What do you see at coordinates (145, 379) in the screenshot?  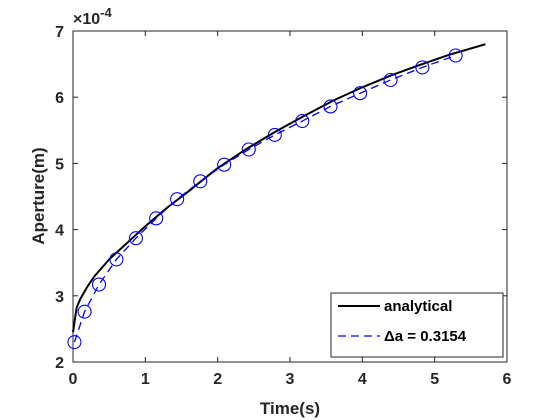 I see `x-tick-label: 1` at bounding box center [145, 379].